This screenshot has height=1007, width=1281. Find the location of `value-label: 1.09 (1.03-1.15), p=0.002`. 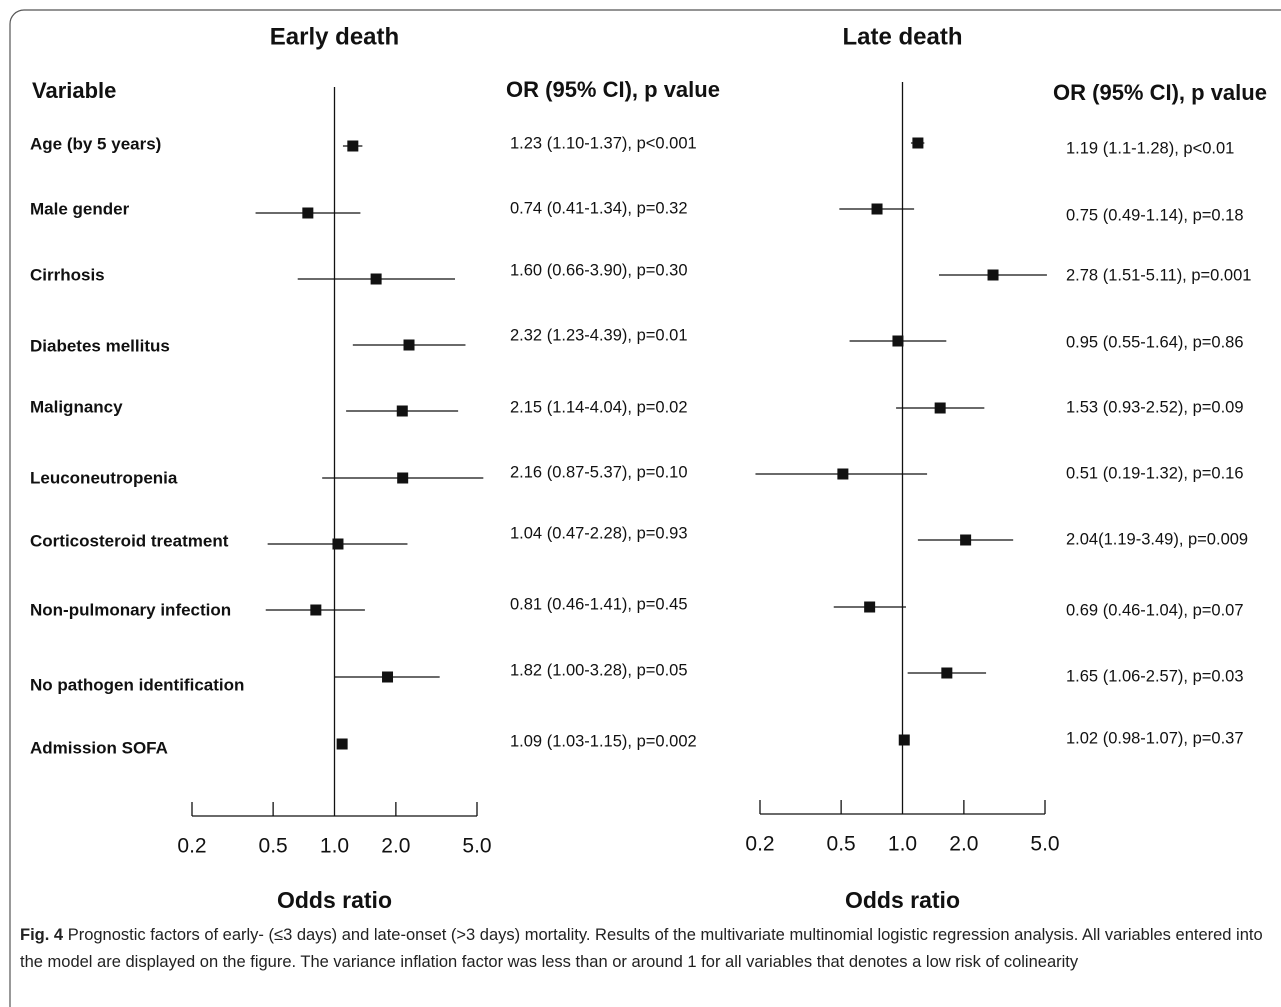

value-label: 1.09 (1.03-1.15), p=0.002 is located at coordinates (603, 741).